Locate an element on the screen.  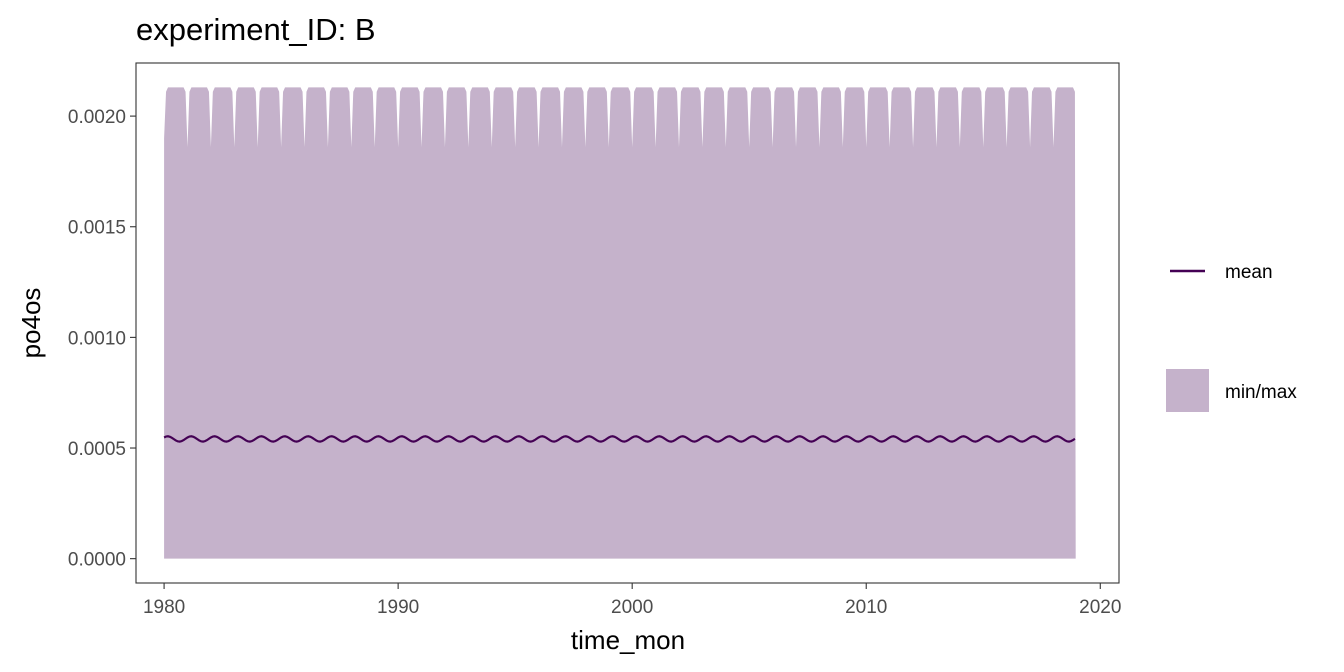
x-axis-title: time_mon is located at coordinates (628, 640).